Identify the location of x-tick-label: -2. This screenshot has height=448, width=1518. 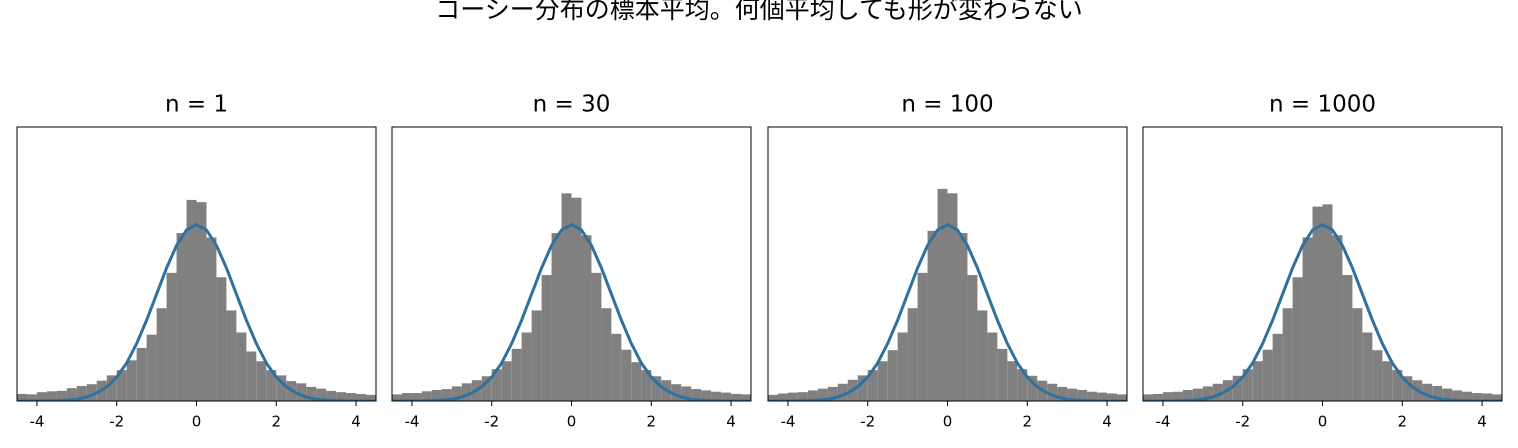
(867, 422).